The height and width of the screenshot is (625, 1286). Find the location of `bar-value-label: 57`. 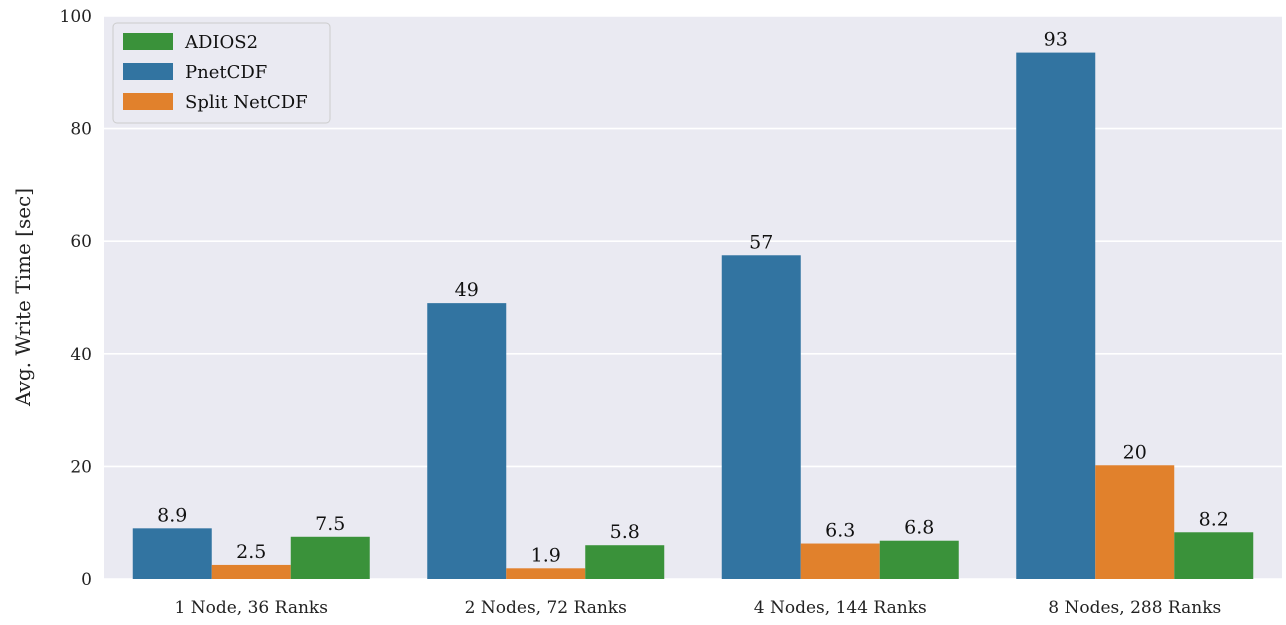

bar-value-label: 57 is located at coordinates (761, 242).